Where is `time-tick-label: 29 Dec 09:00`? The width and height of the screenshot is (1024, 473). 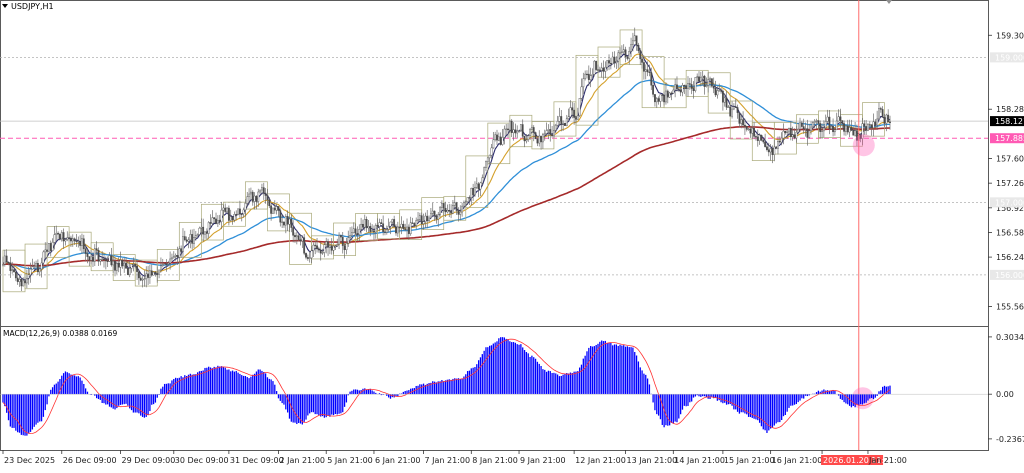 time-tick-label: 29 Dec 09:00 is located at coordinates (149, 460).